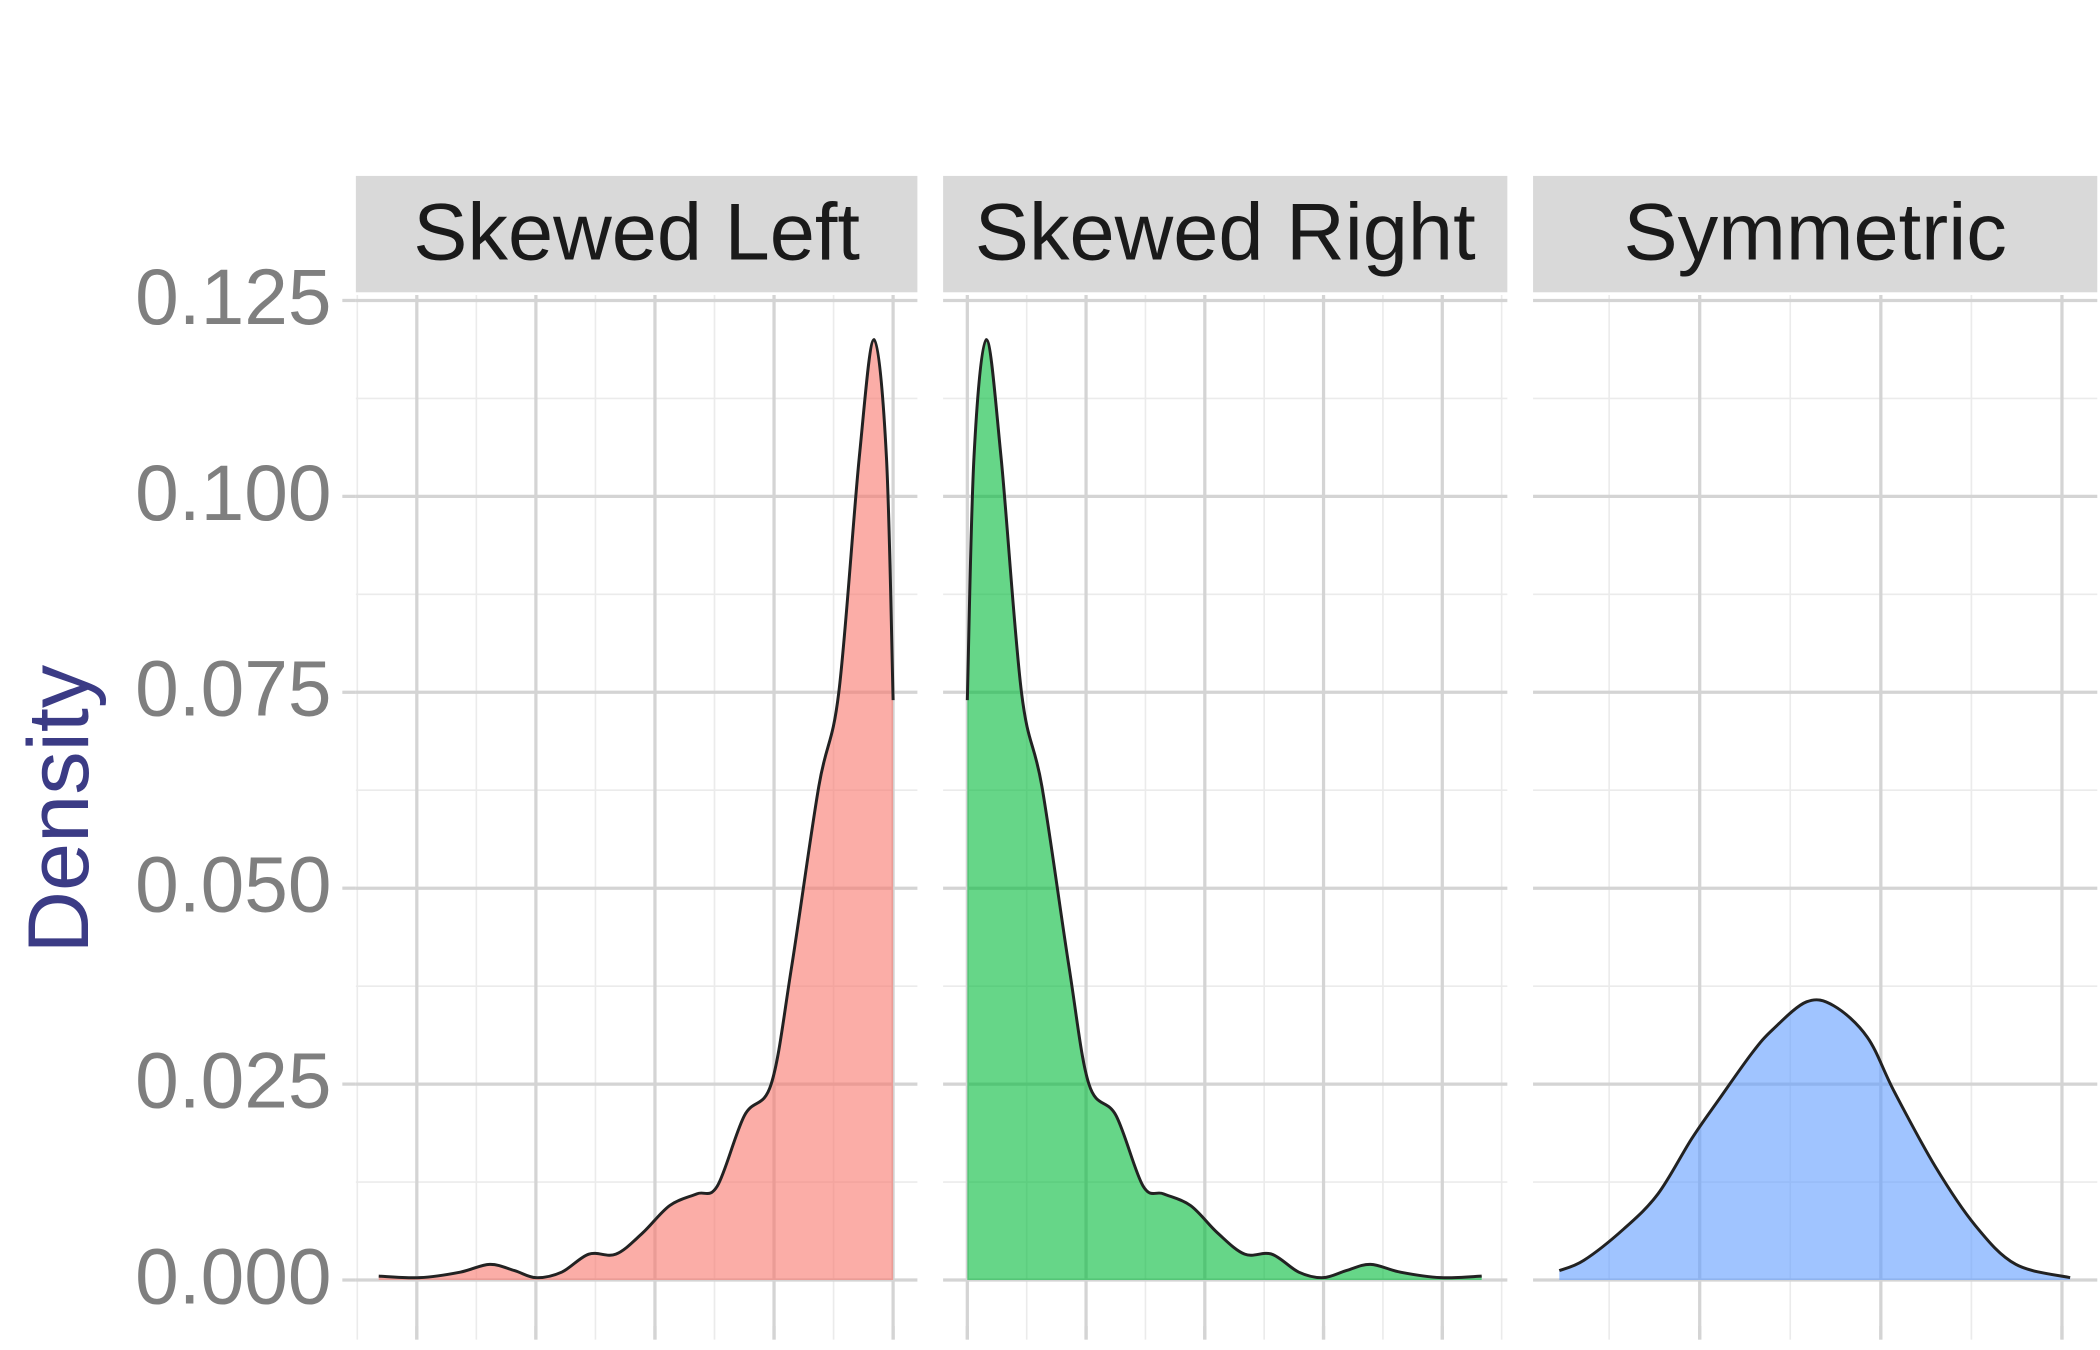 The width and height of the screenshot is (2100, 1350). I want to click on y-tick-label: 0.125, so click(233, 297).